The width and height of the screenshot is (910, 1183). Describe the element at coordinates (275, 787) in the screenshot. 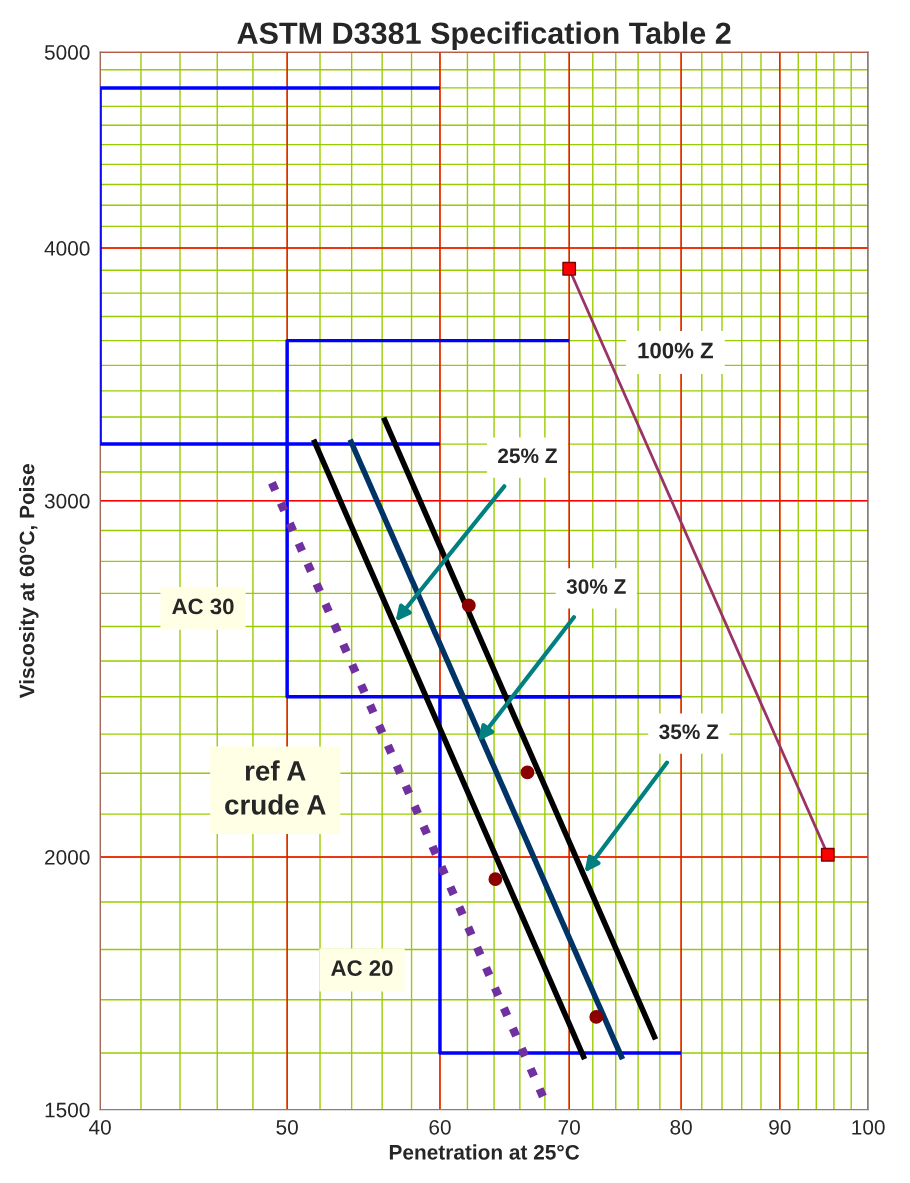

I see `annotation: ref A crude A` at that location.